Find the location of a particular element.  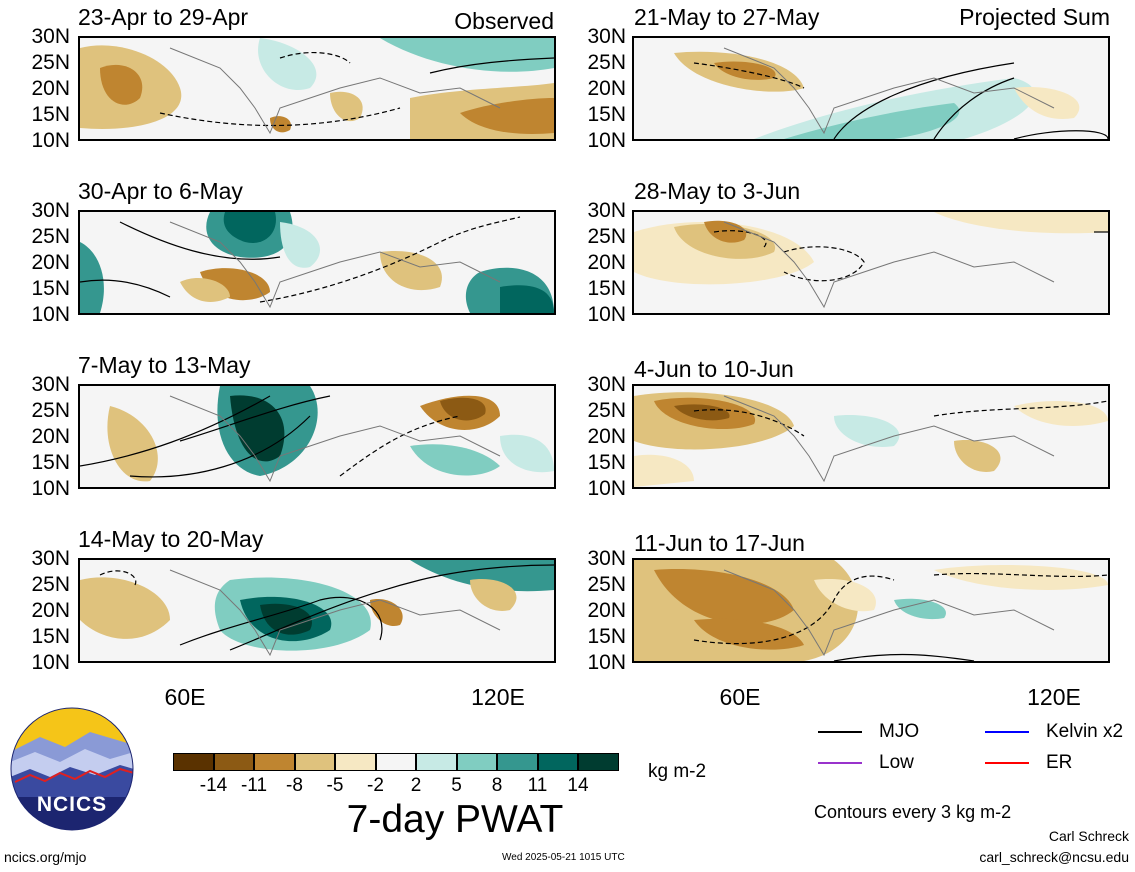

colorbar-label: 11 is located at coordinates (537, 785).